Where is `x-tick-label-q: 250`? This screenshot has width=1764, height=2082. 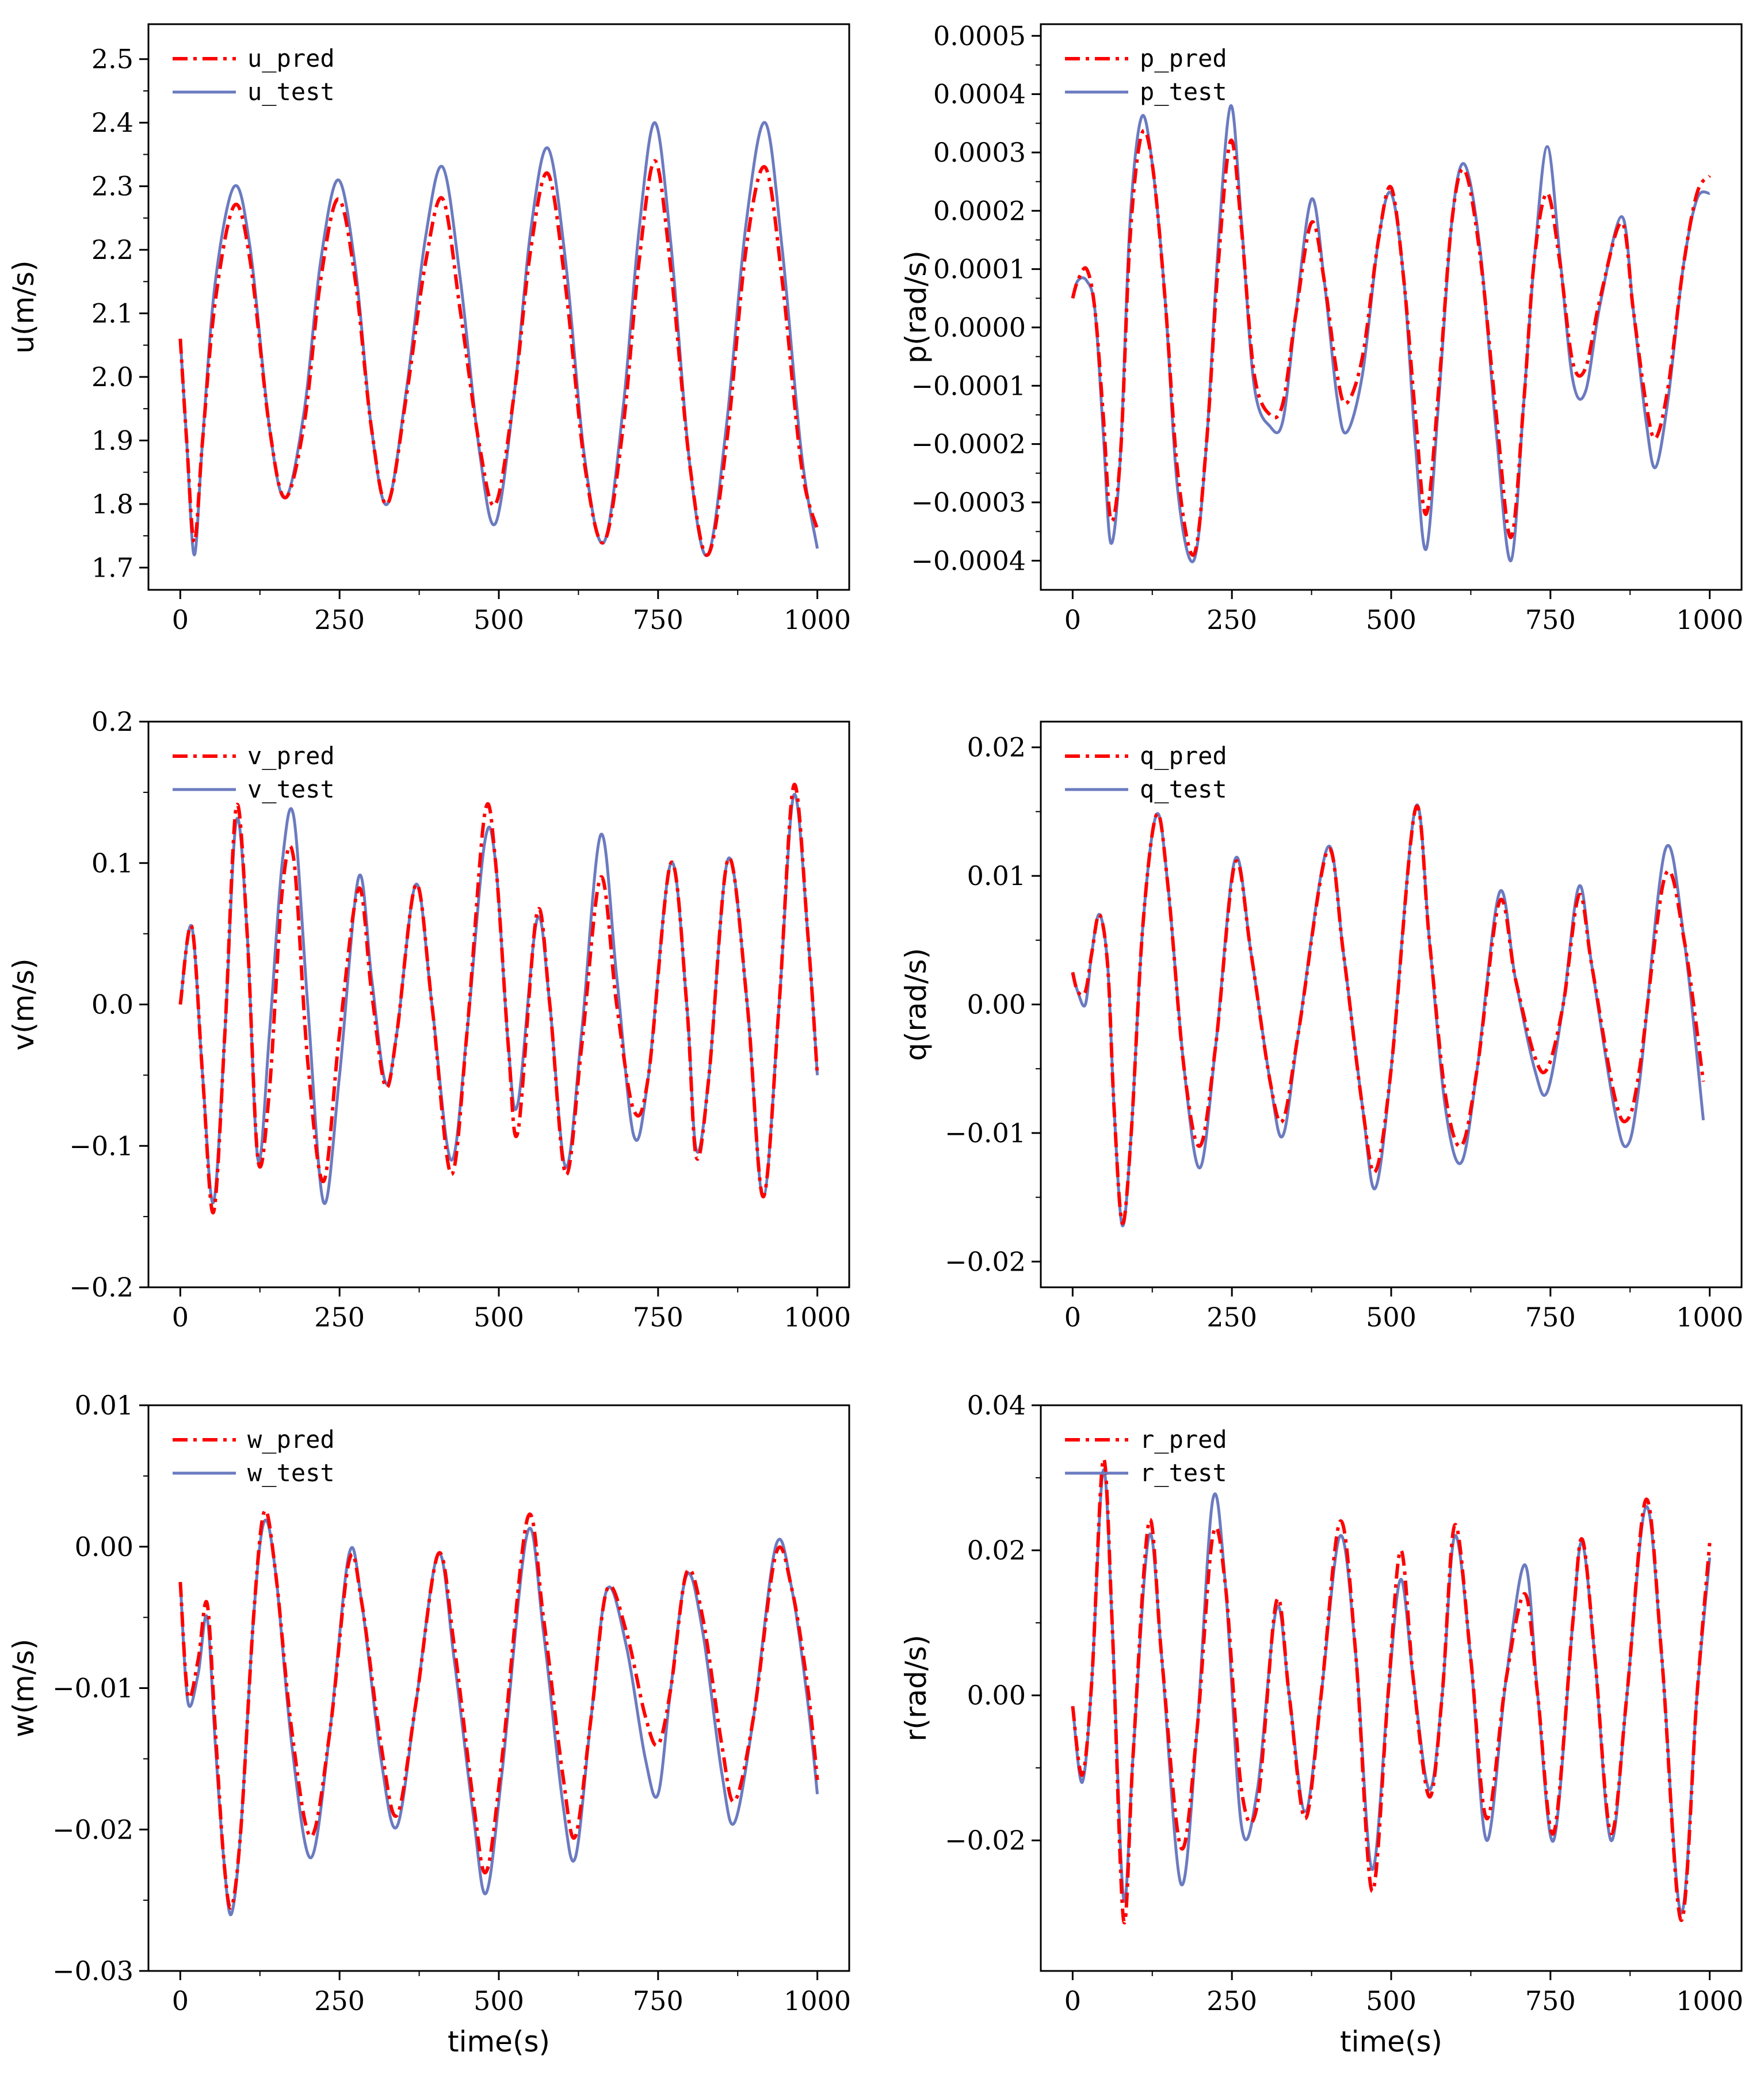 x-tick-label-q: 250 is located at coordinates (1231, 1318).